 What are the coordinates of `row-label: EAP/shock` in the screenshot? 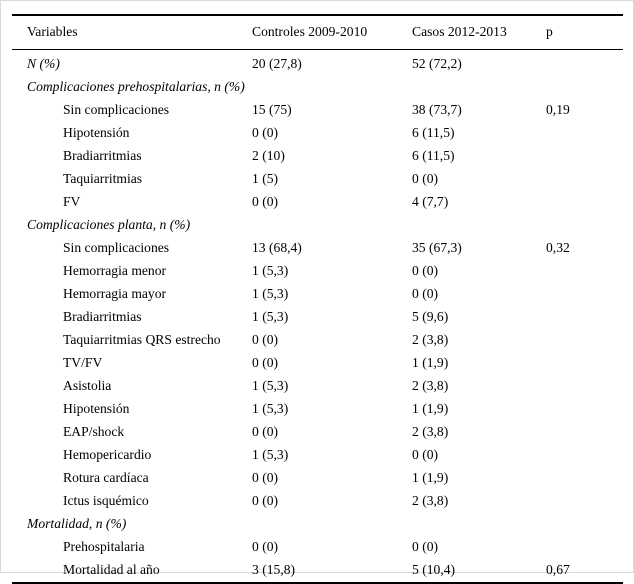 It's located at (94, 431).